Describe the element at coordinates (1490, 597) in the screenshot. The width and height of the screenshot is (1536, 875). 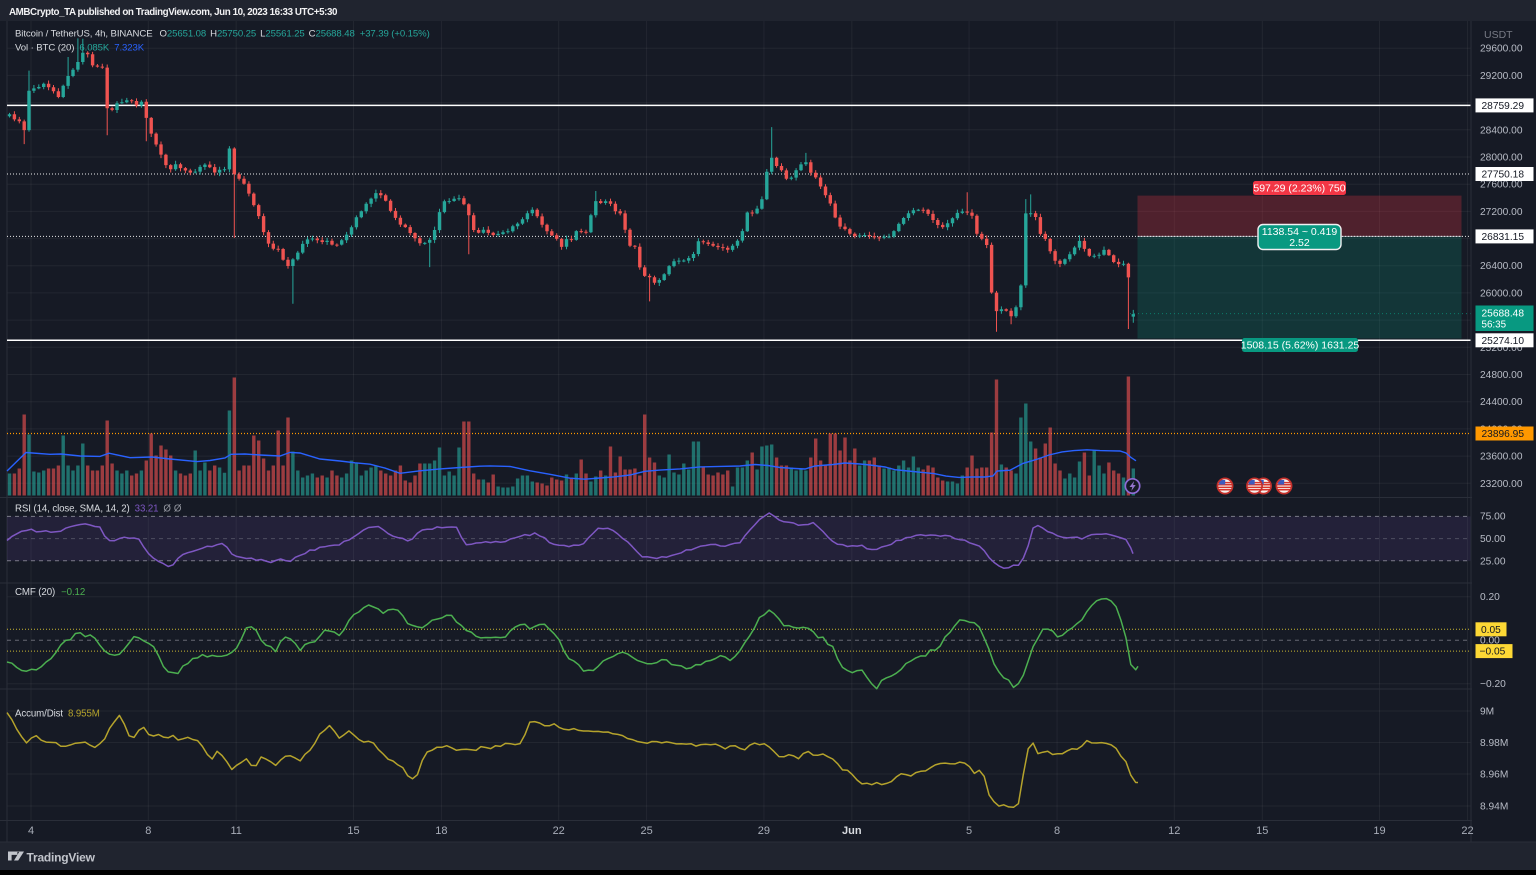
I see `svg-text: 0.20` at that location.